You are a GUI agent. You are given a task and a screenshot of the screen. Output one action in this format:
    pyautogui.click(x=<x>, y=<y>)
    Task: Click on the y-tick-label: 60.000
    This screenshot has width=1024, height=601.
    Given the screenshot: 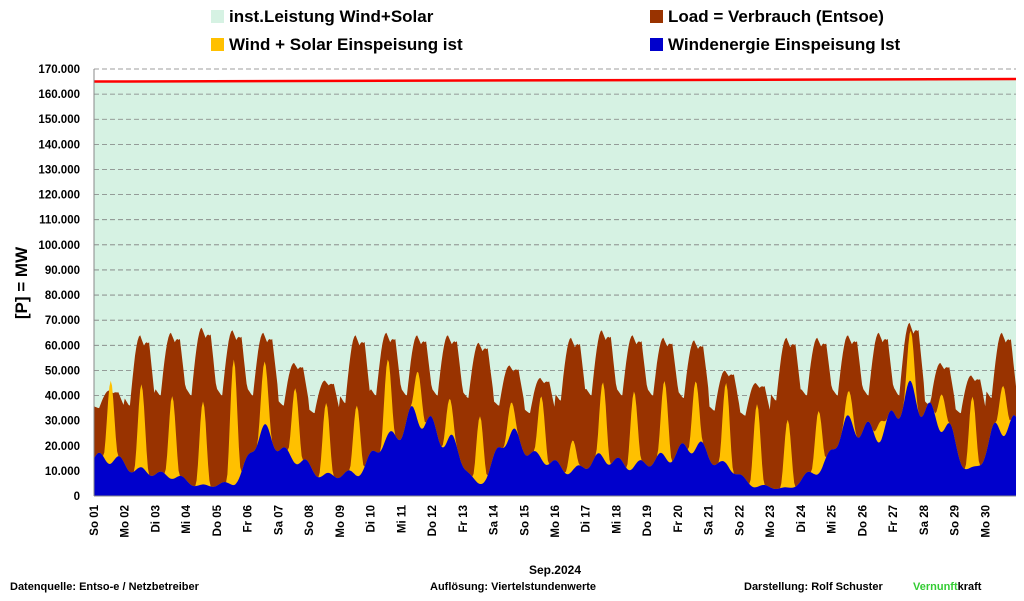 What is the action you would take?
    pyautogui.click(x=62, y=346)
    